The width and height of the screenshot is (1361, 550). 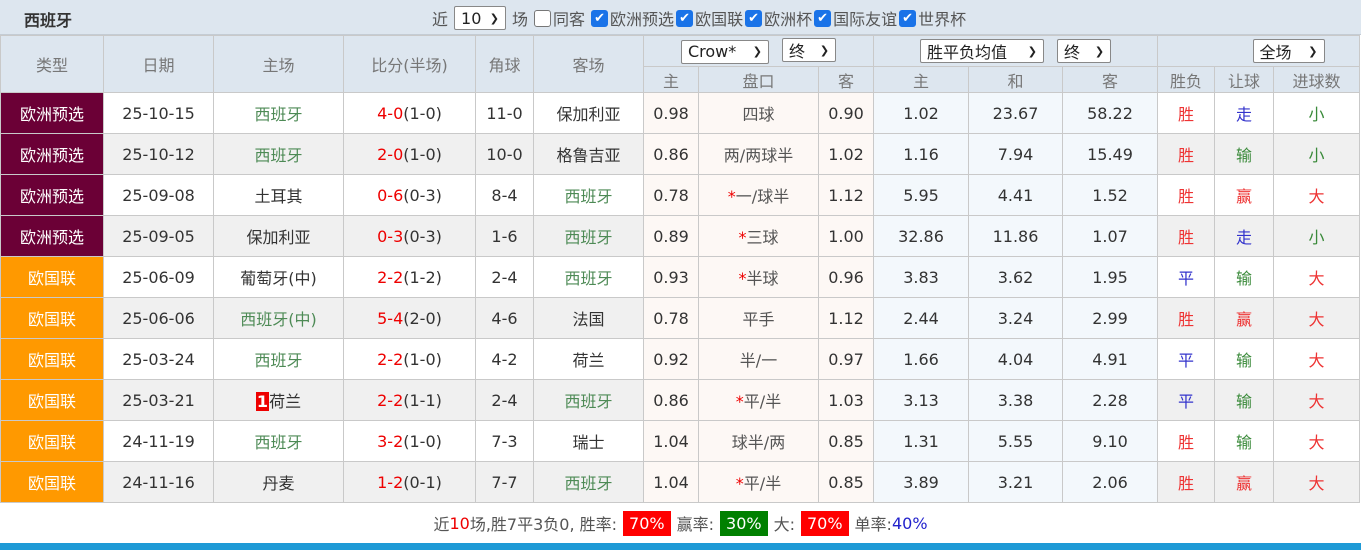 I want to click on home-team: 西班牙(中), so click(x=278, y=318).